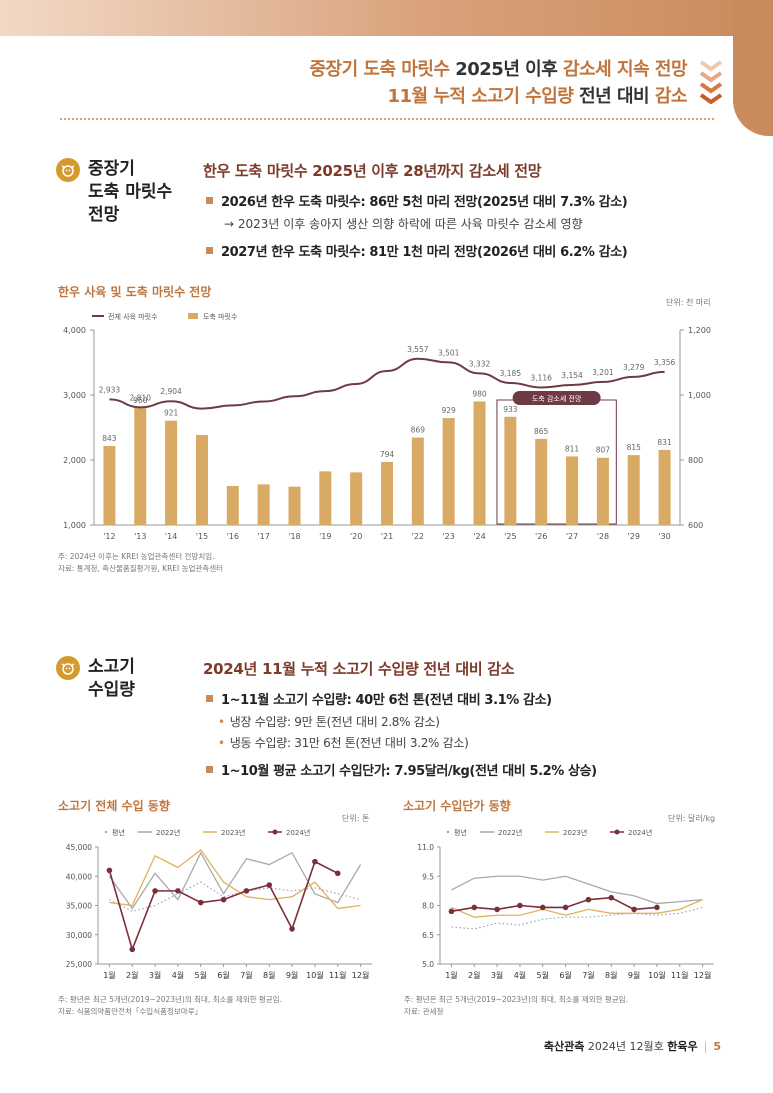 Image resolution: width=773 pixels, height=1093 pixels. Describe the element at coordinates (510, 536) in the screenshot. I see `x-tick-label: '25` at that location.